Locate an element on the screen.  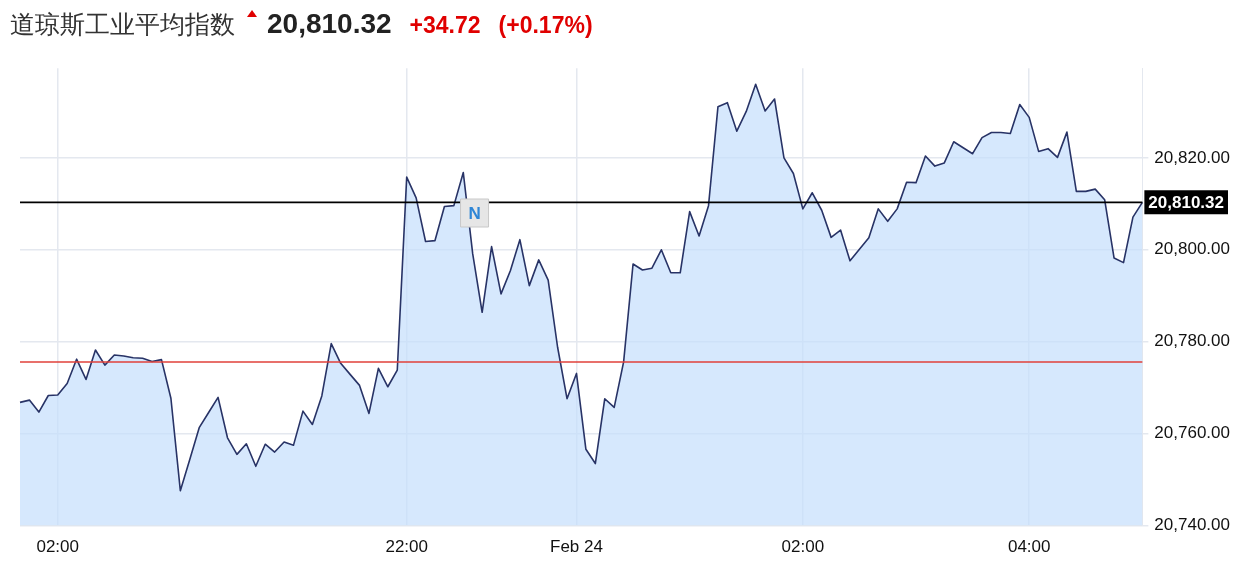
y-tick-label: 20,780.00 is located at coordinates (1192, 341).